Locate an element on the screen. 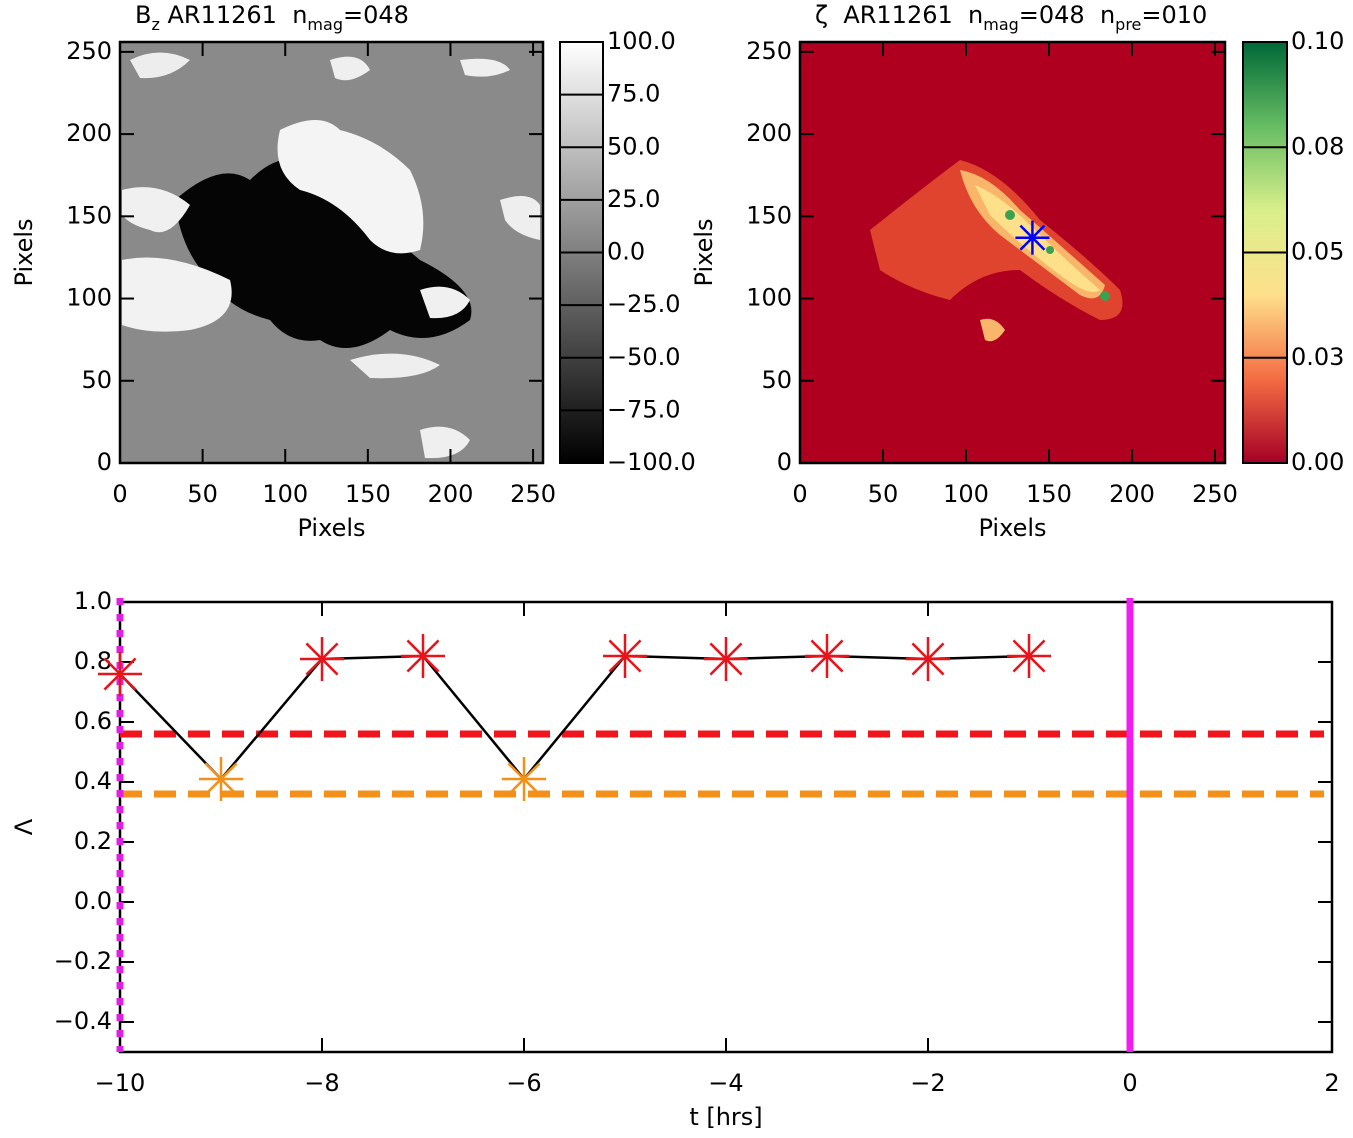 This screenshot has height=1138, width=1353. y-tick-label: 1.0 is located at coordinates (93, 601).